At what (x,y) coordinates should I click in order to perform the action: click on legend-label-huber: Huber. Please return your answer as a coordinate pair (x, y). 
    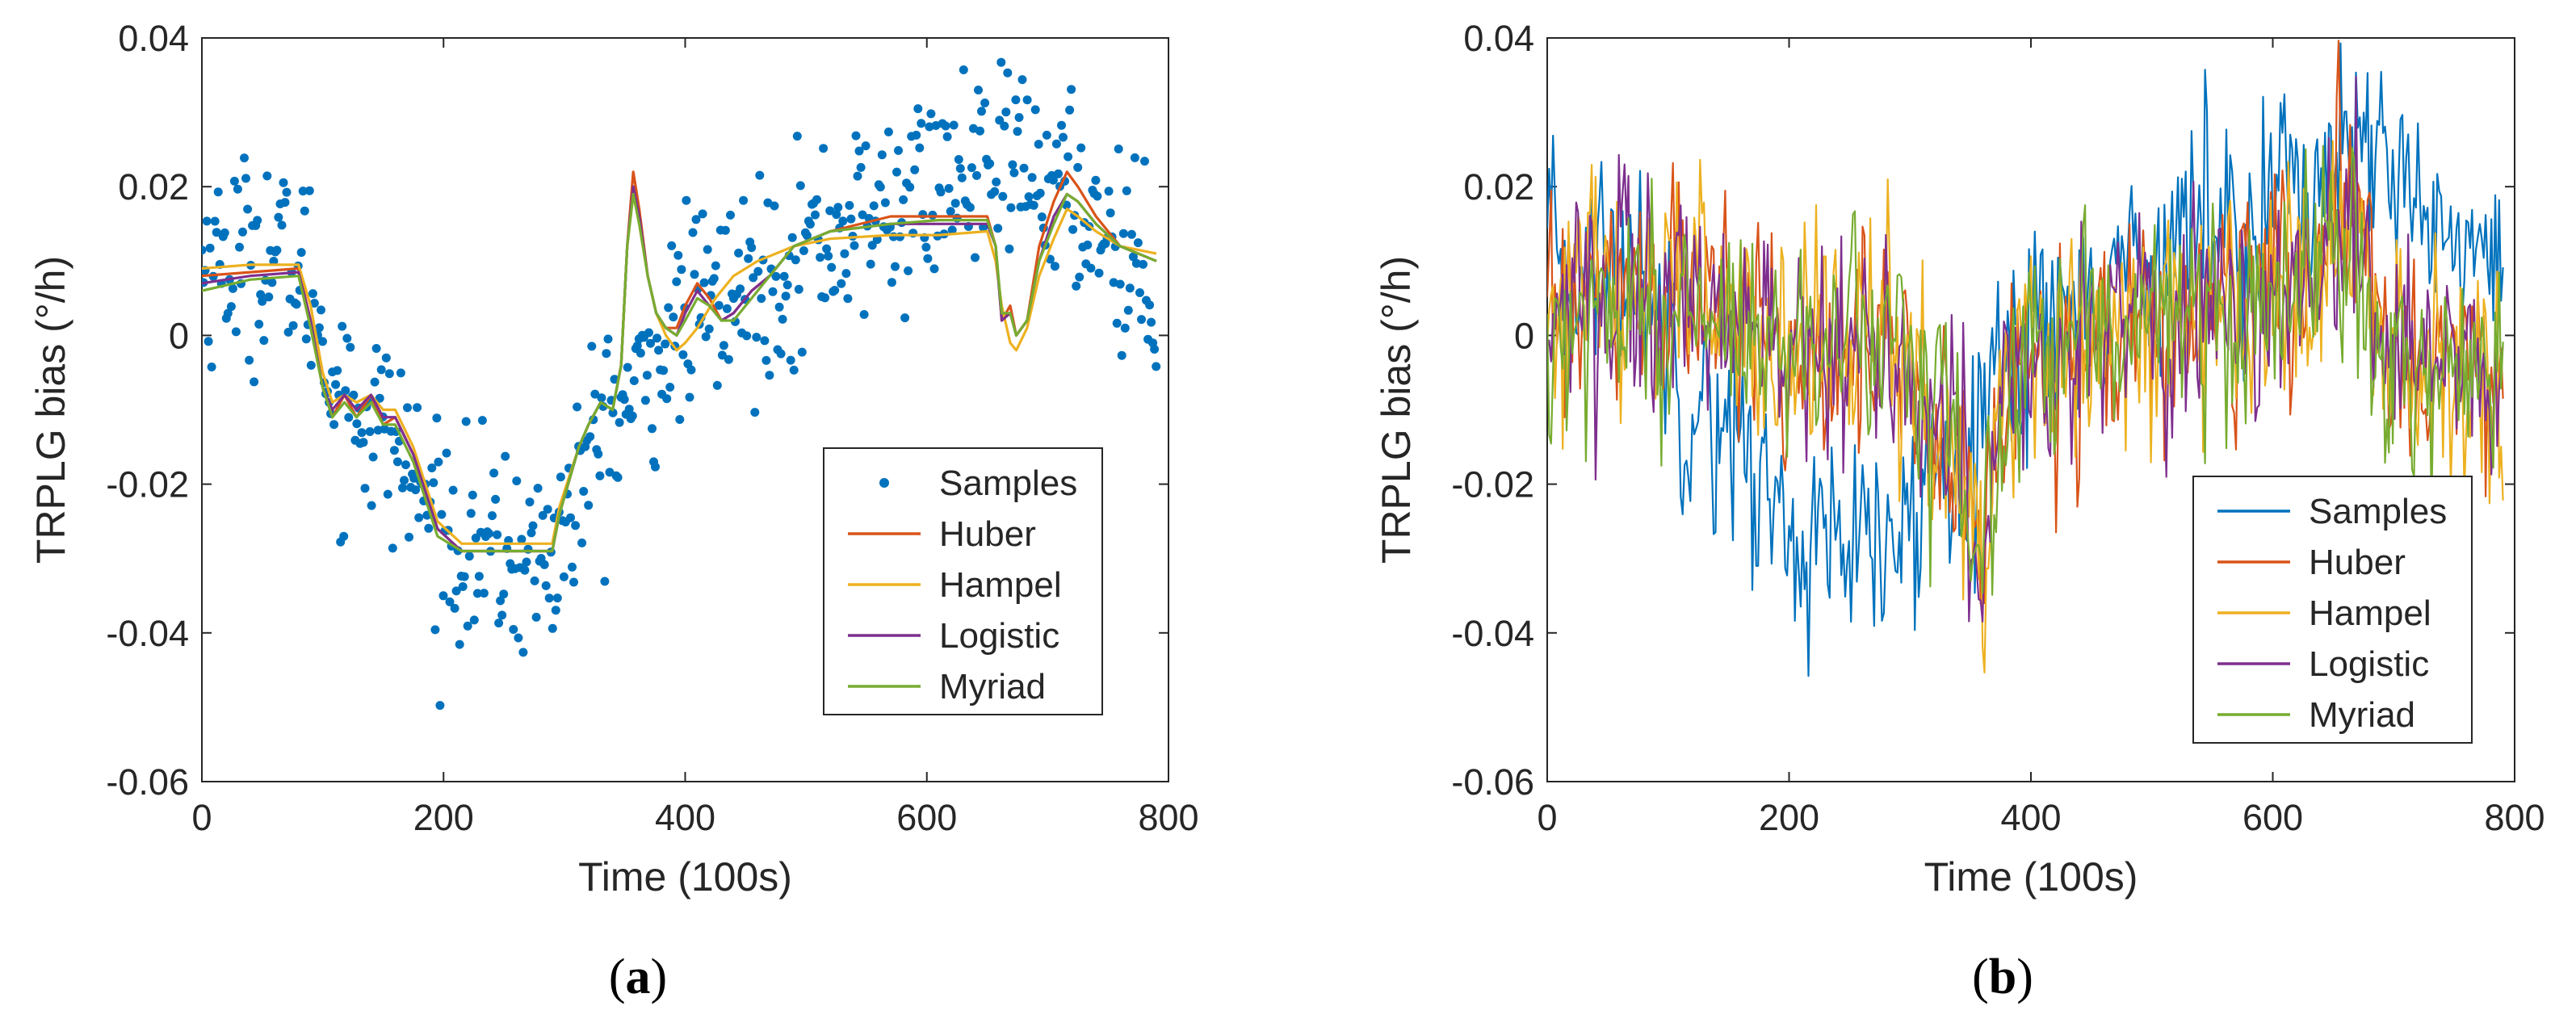
    Looking at the image, I should click on (988, 534).